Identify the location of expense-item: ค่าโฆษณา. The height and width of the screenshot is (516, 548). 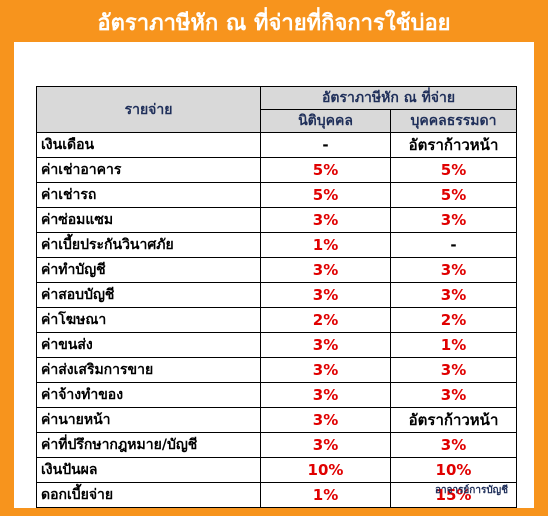
(148, 320).